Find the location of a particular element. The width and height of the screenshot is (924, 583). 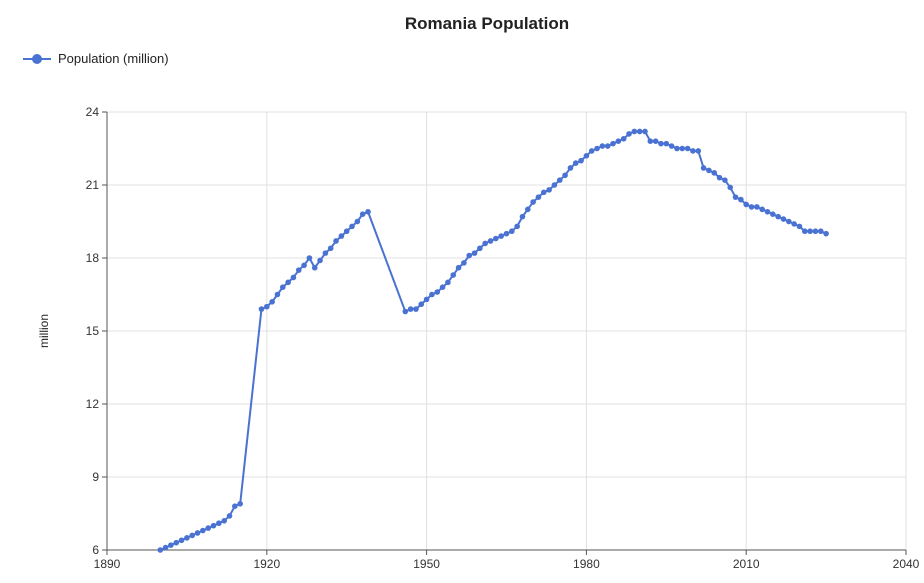

y-tick-label: 18 is located at coordinates (93, 258).